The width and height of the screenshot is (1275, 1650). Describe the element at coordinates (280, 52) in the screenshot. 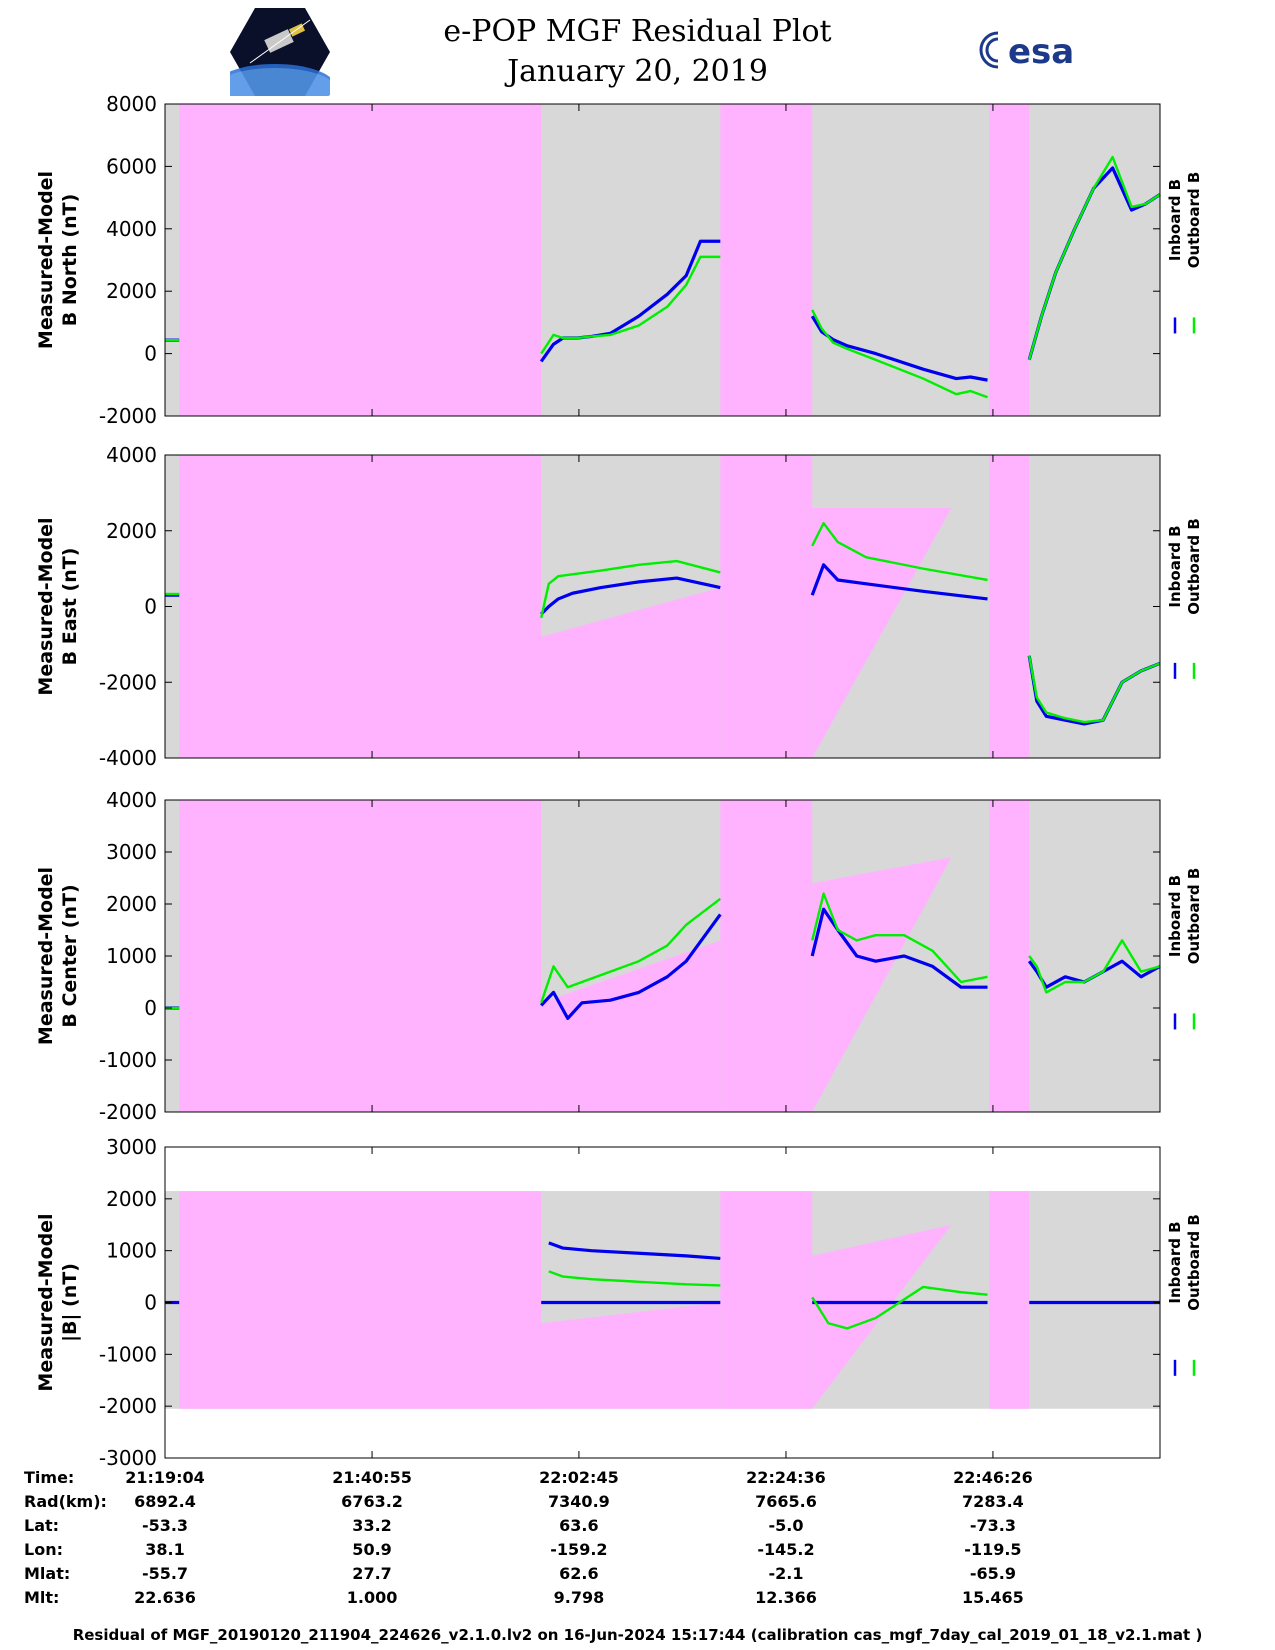

I see `cassiope-mission-logo` at that location.